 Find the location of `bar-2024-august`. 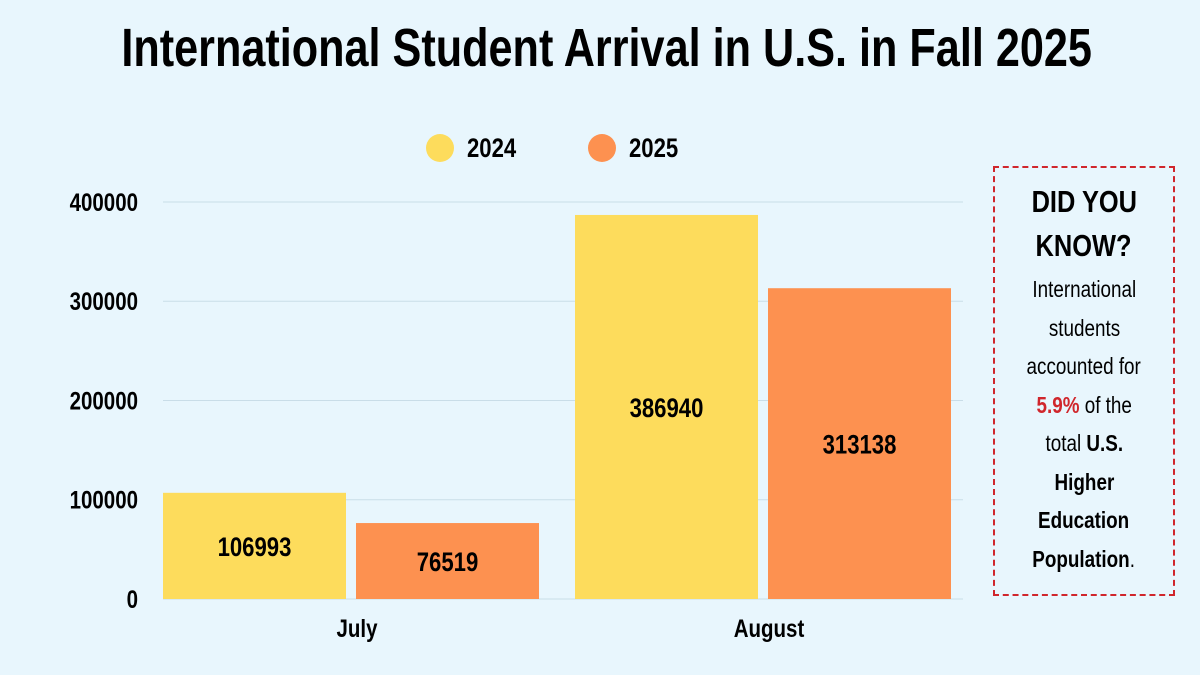

bar-2024-august is located at coordinates (666, 407).